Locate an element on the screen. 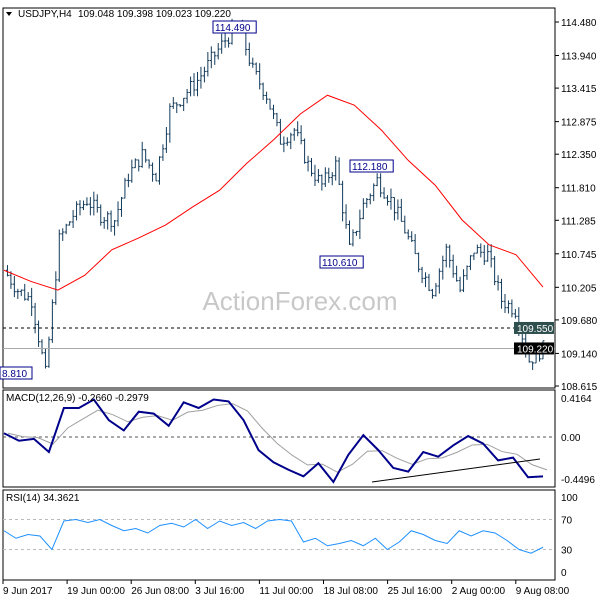 This screenshot has width=600, height=600. collapse-triangle-icon is located at coordinates (9, 14).